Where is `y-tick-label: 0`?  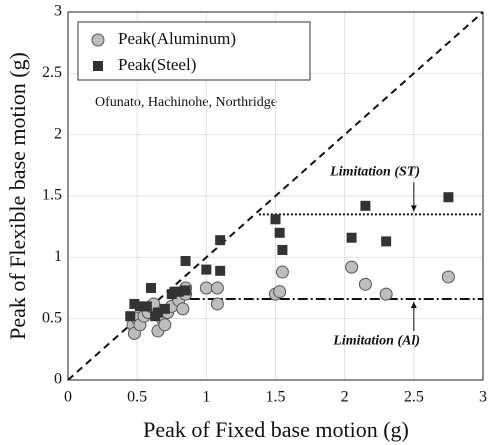
y-tick-label: 0 is located at coordinates (58, 379).